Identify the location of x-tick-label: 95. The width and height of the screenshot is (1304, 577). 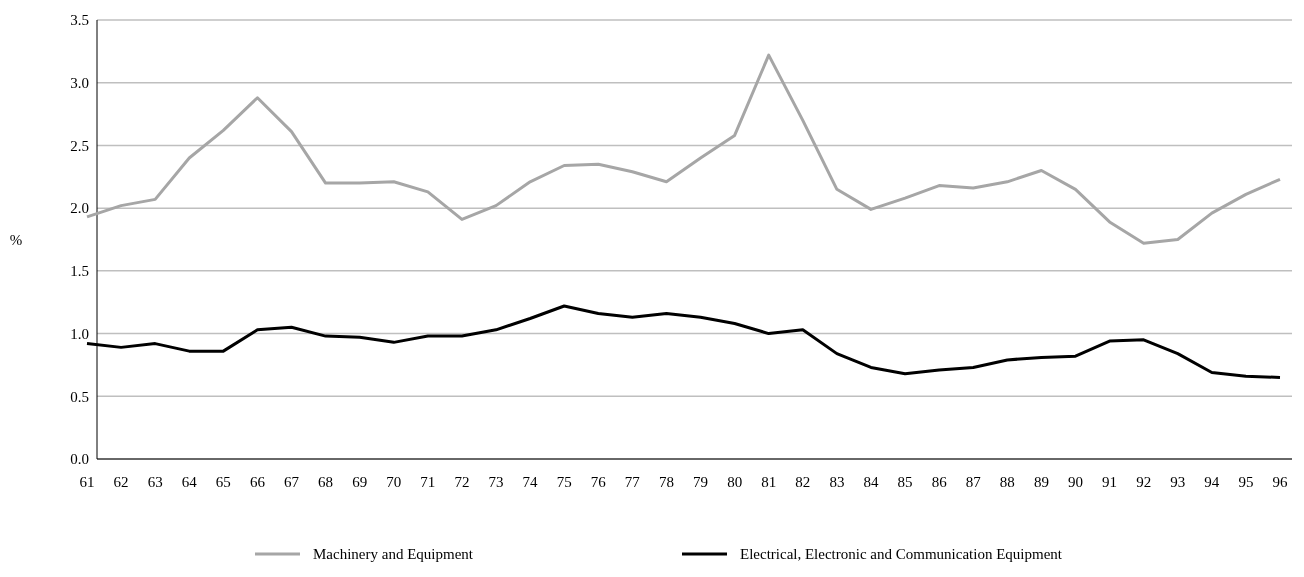
(1246, 482).